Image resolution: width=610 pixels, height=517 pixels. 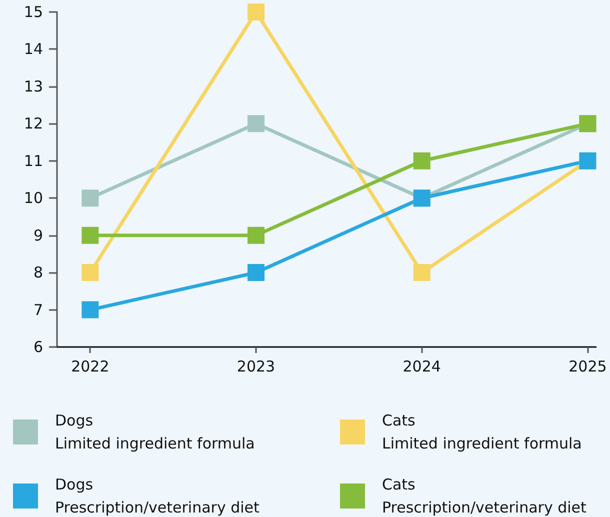 I want to click on x-tick-label: 2023, so click(x=256, y=367).